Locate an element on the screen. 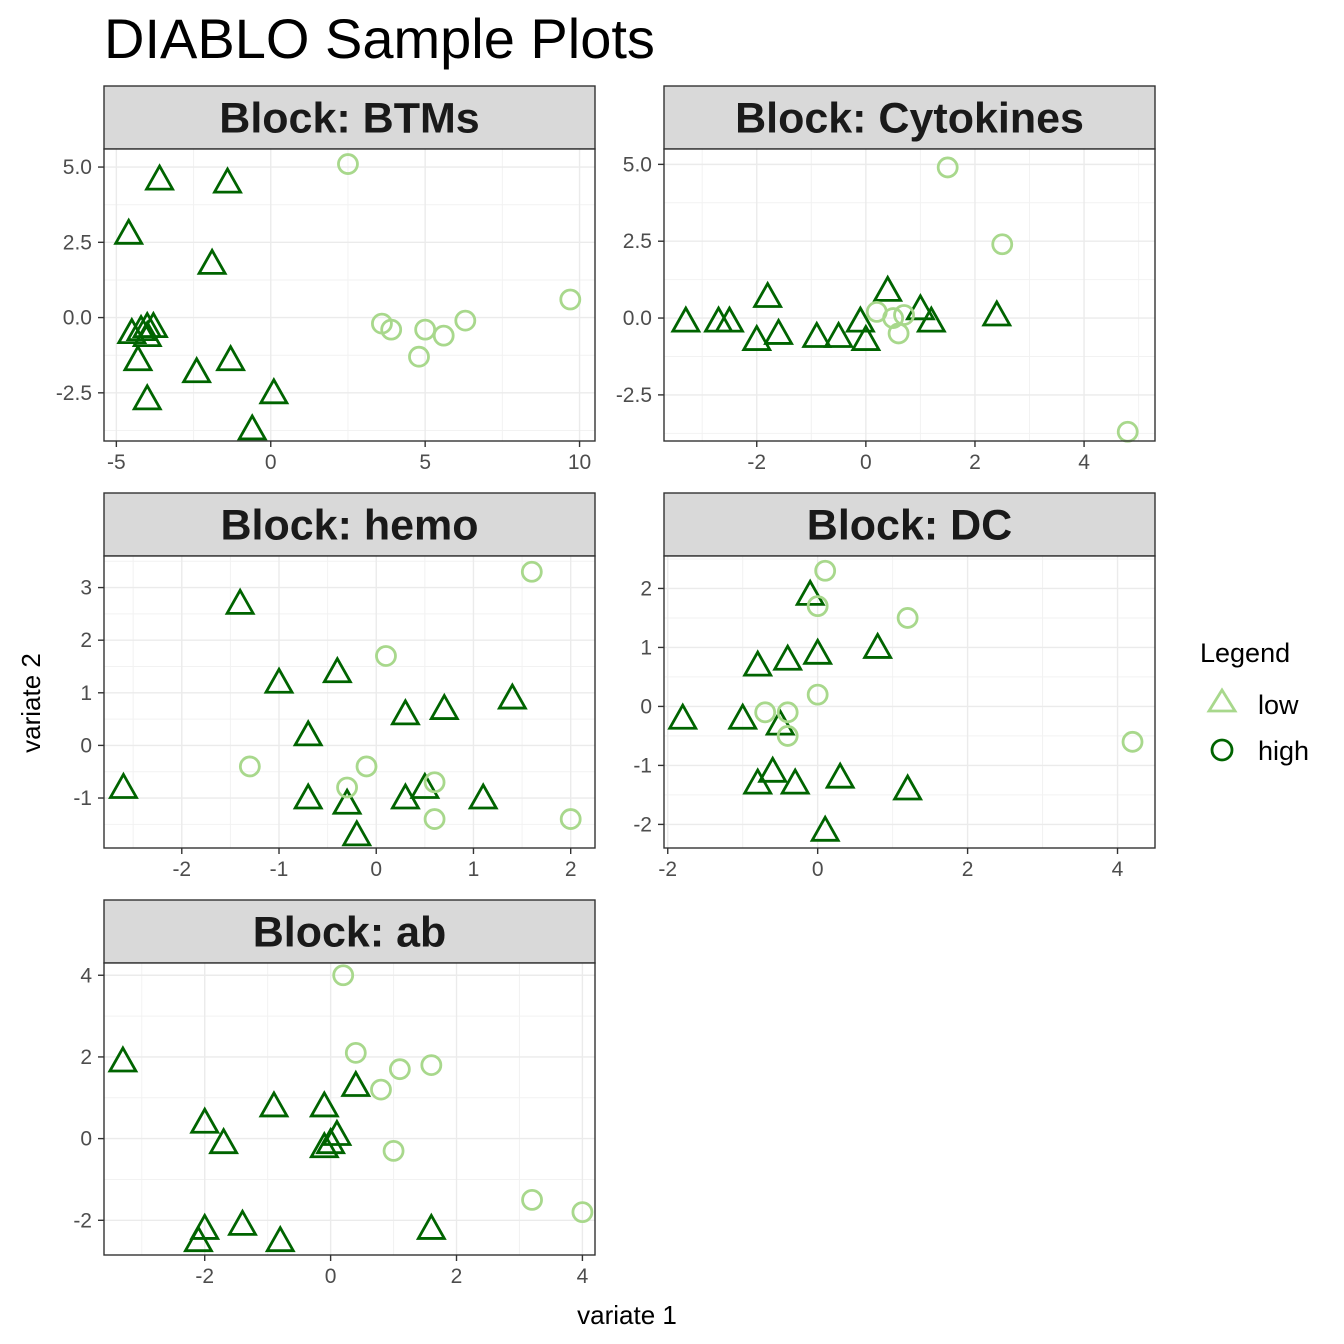 The height and width of the screenshot is (1344, 1344). data-points is located at coordinates (350, 1108).